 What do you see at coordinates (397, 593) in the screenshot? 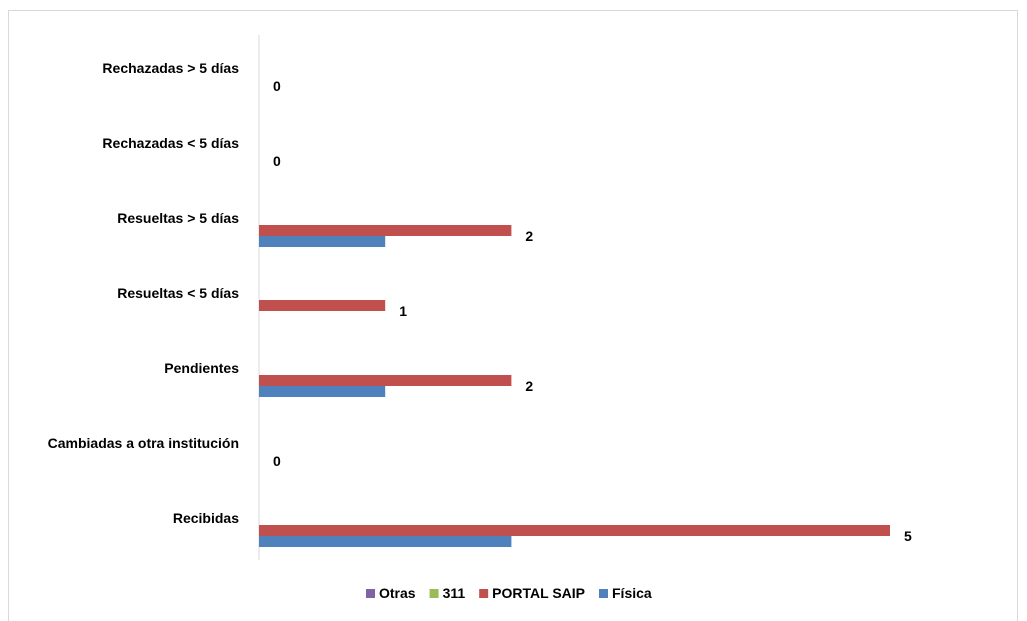
I see `legend-label: Otras` at bounding box center [397, 593].